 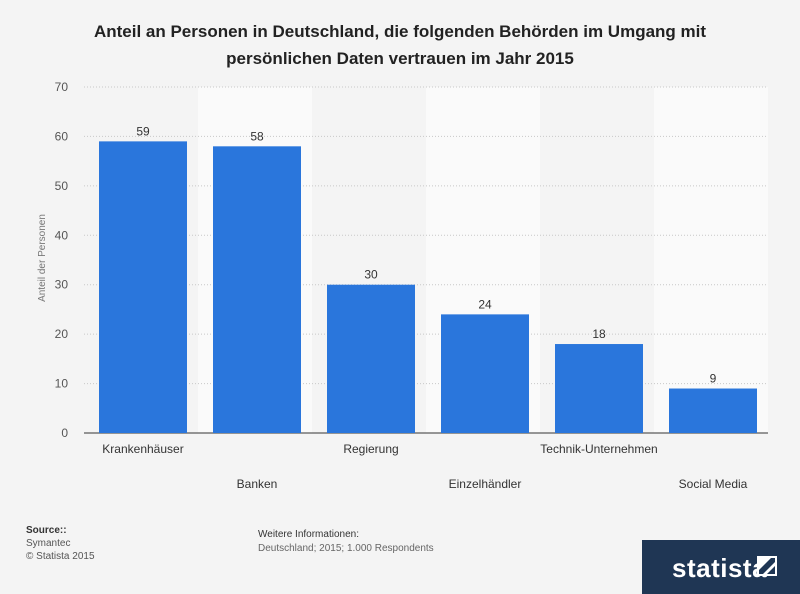 What do you see at coordinates (713, 379) in the screenshot?
I see `bar-value-label: 9` at bounding box center [713, 379].